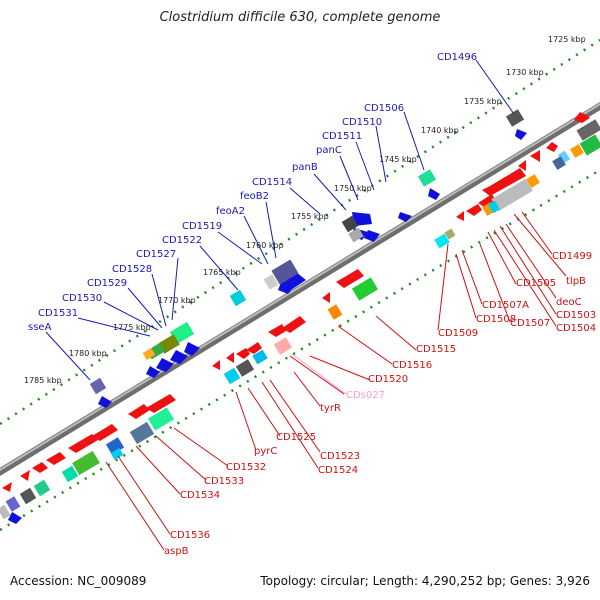 This screenshot has width=600, height=600. I want to click on gene-label-reverse: aspB, so click(176, 551).